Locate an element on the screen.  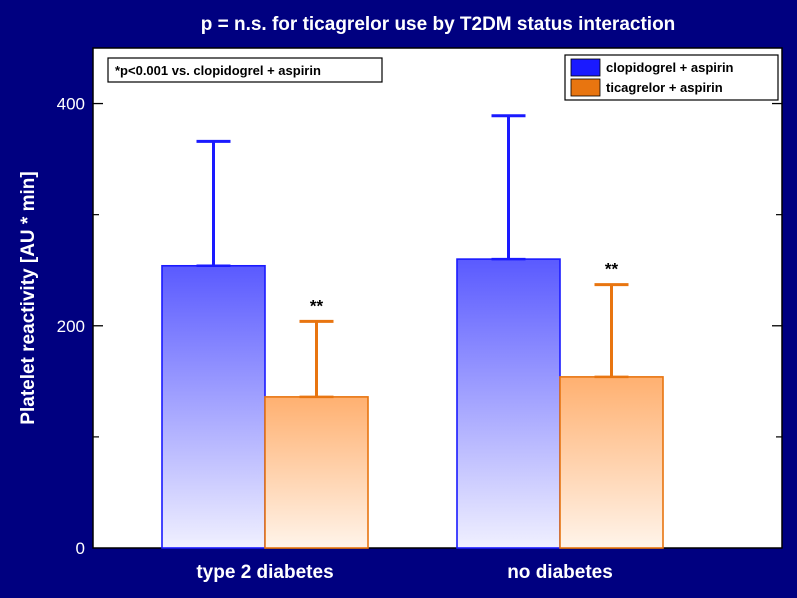
significance-marks: ** ** is located at coordinates (464, 288).